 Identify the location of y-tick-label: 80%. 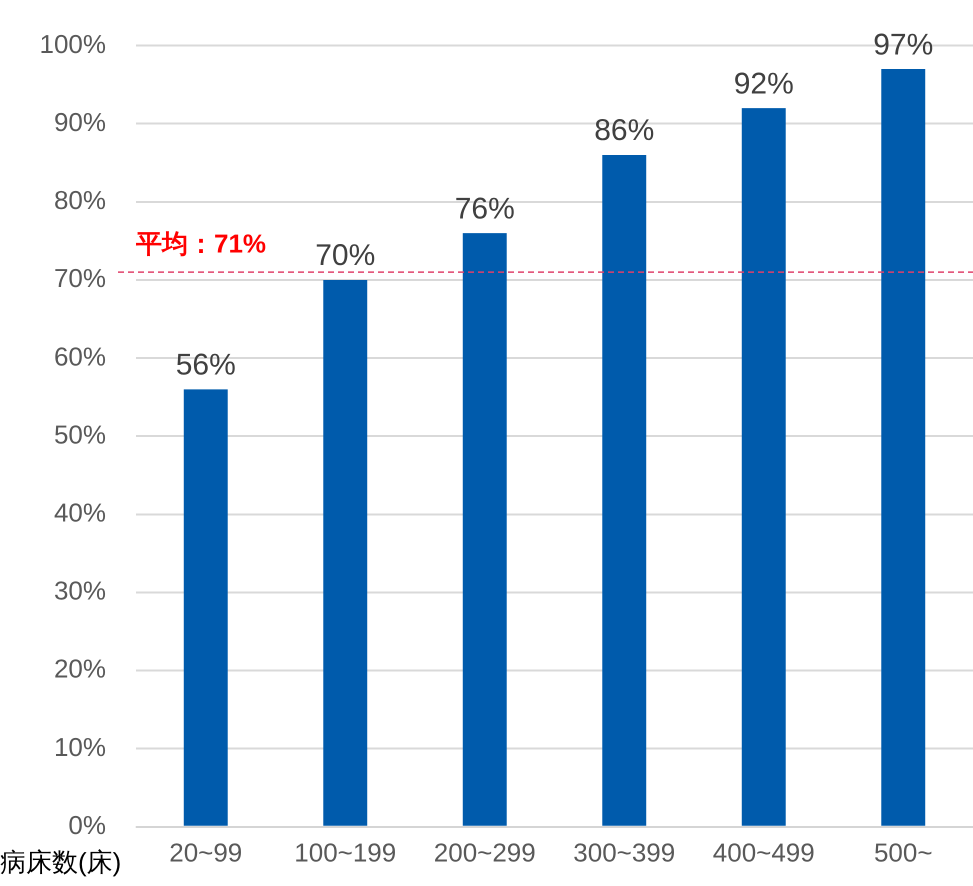
(80, 200).